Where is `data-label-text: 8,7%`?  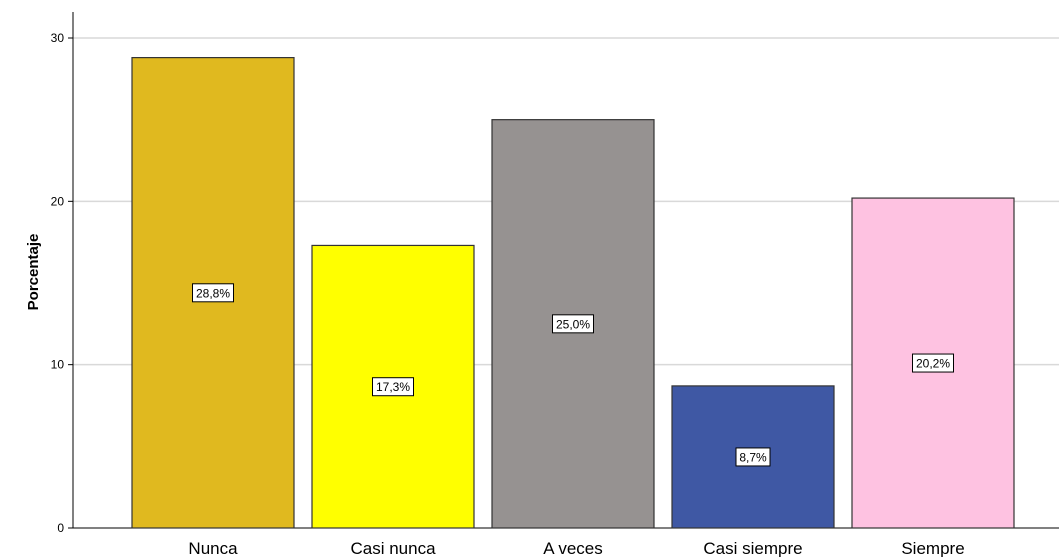 data-label-text: 8,7% is located at coordinates (753, 457).